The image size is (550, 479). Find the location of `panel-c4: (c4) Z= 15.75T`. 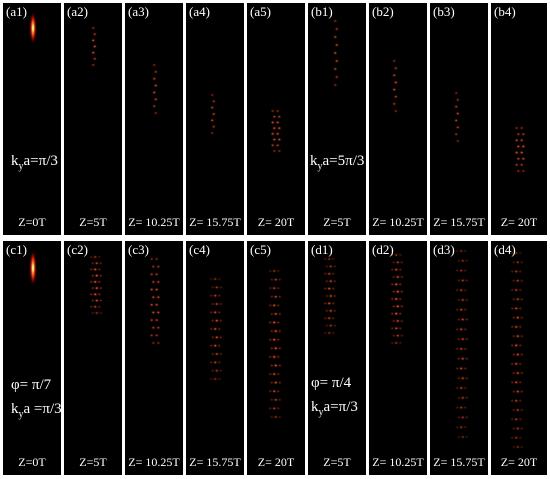

panel-c4: (c4) Z= 15.75T is located at coordinates (215, 358).